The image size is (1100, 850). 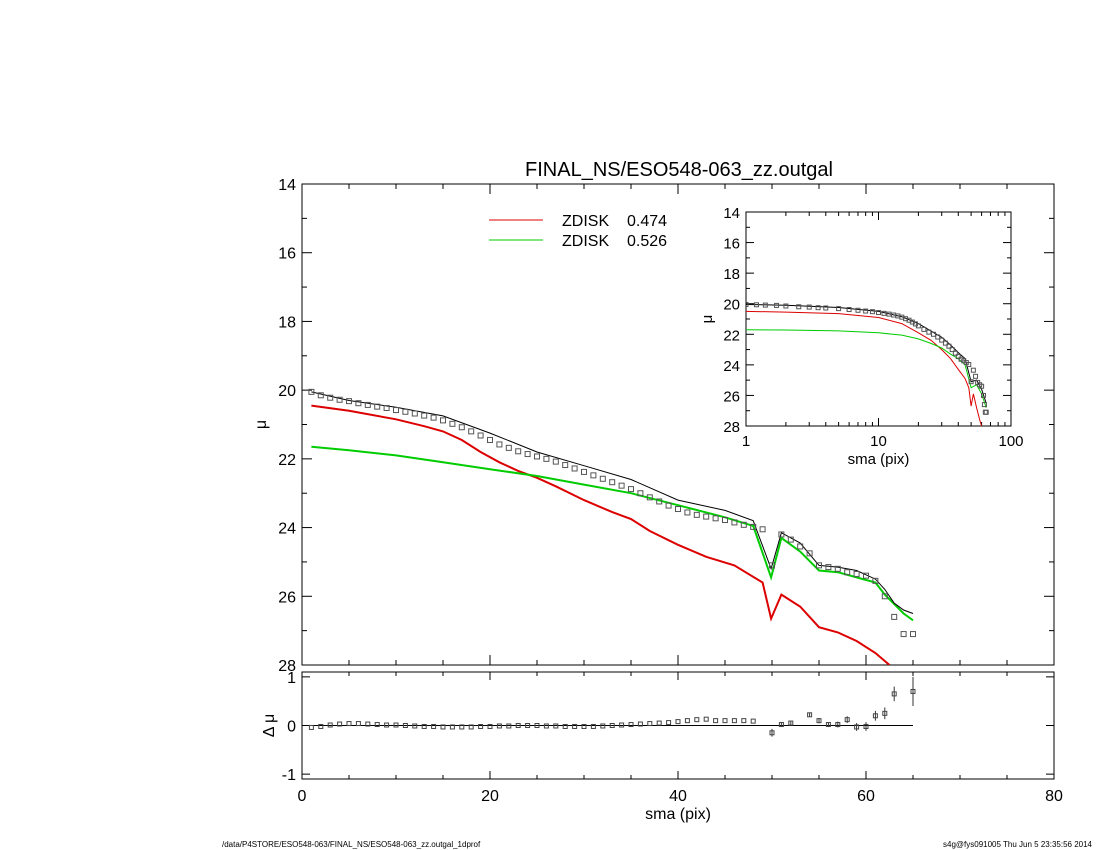 What do you see at coordinates (746, 441) in the screenshot?
I see `inset-x-tick-label: 1` at bounding box center [746, 441].